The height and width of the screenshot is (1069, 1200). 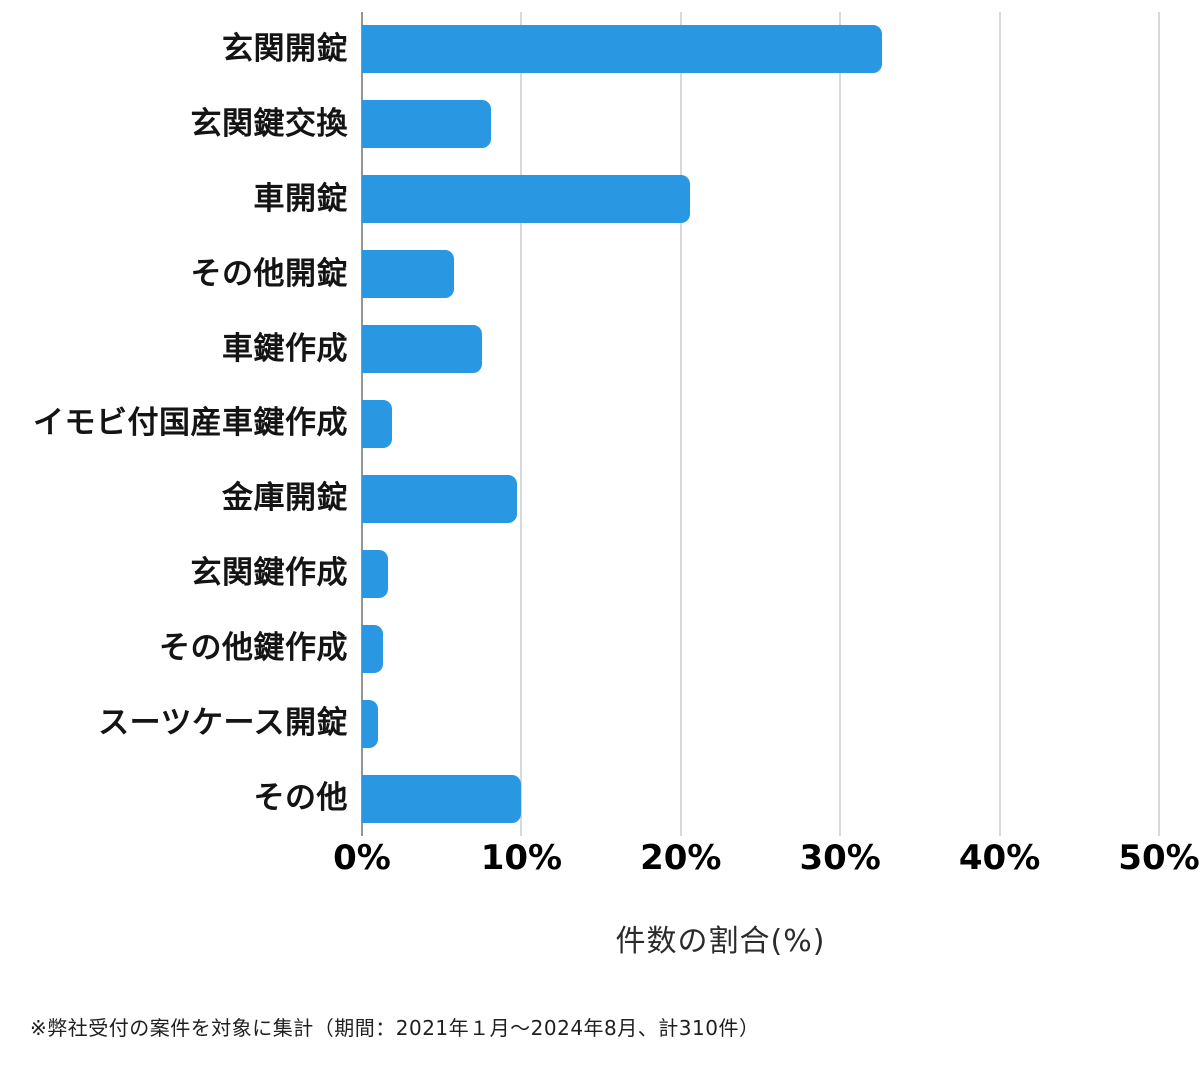 I want to click on category-label: 玄関鍵交換, so click(x=269, y=123).